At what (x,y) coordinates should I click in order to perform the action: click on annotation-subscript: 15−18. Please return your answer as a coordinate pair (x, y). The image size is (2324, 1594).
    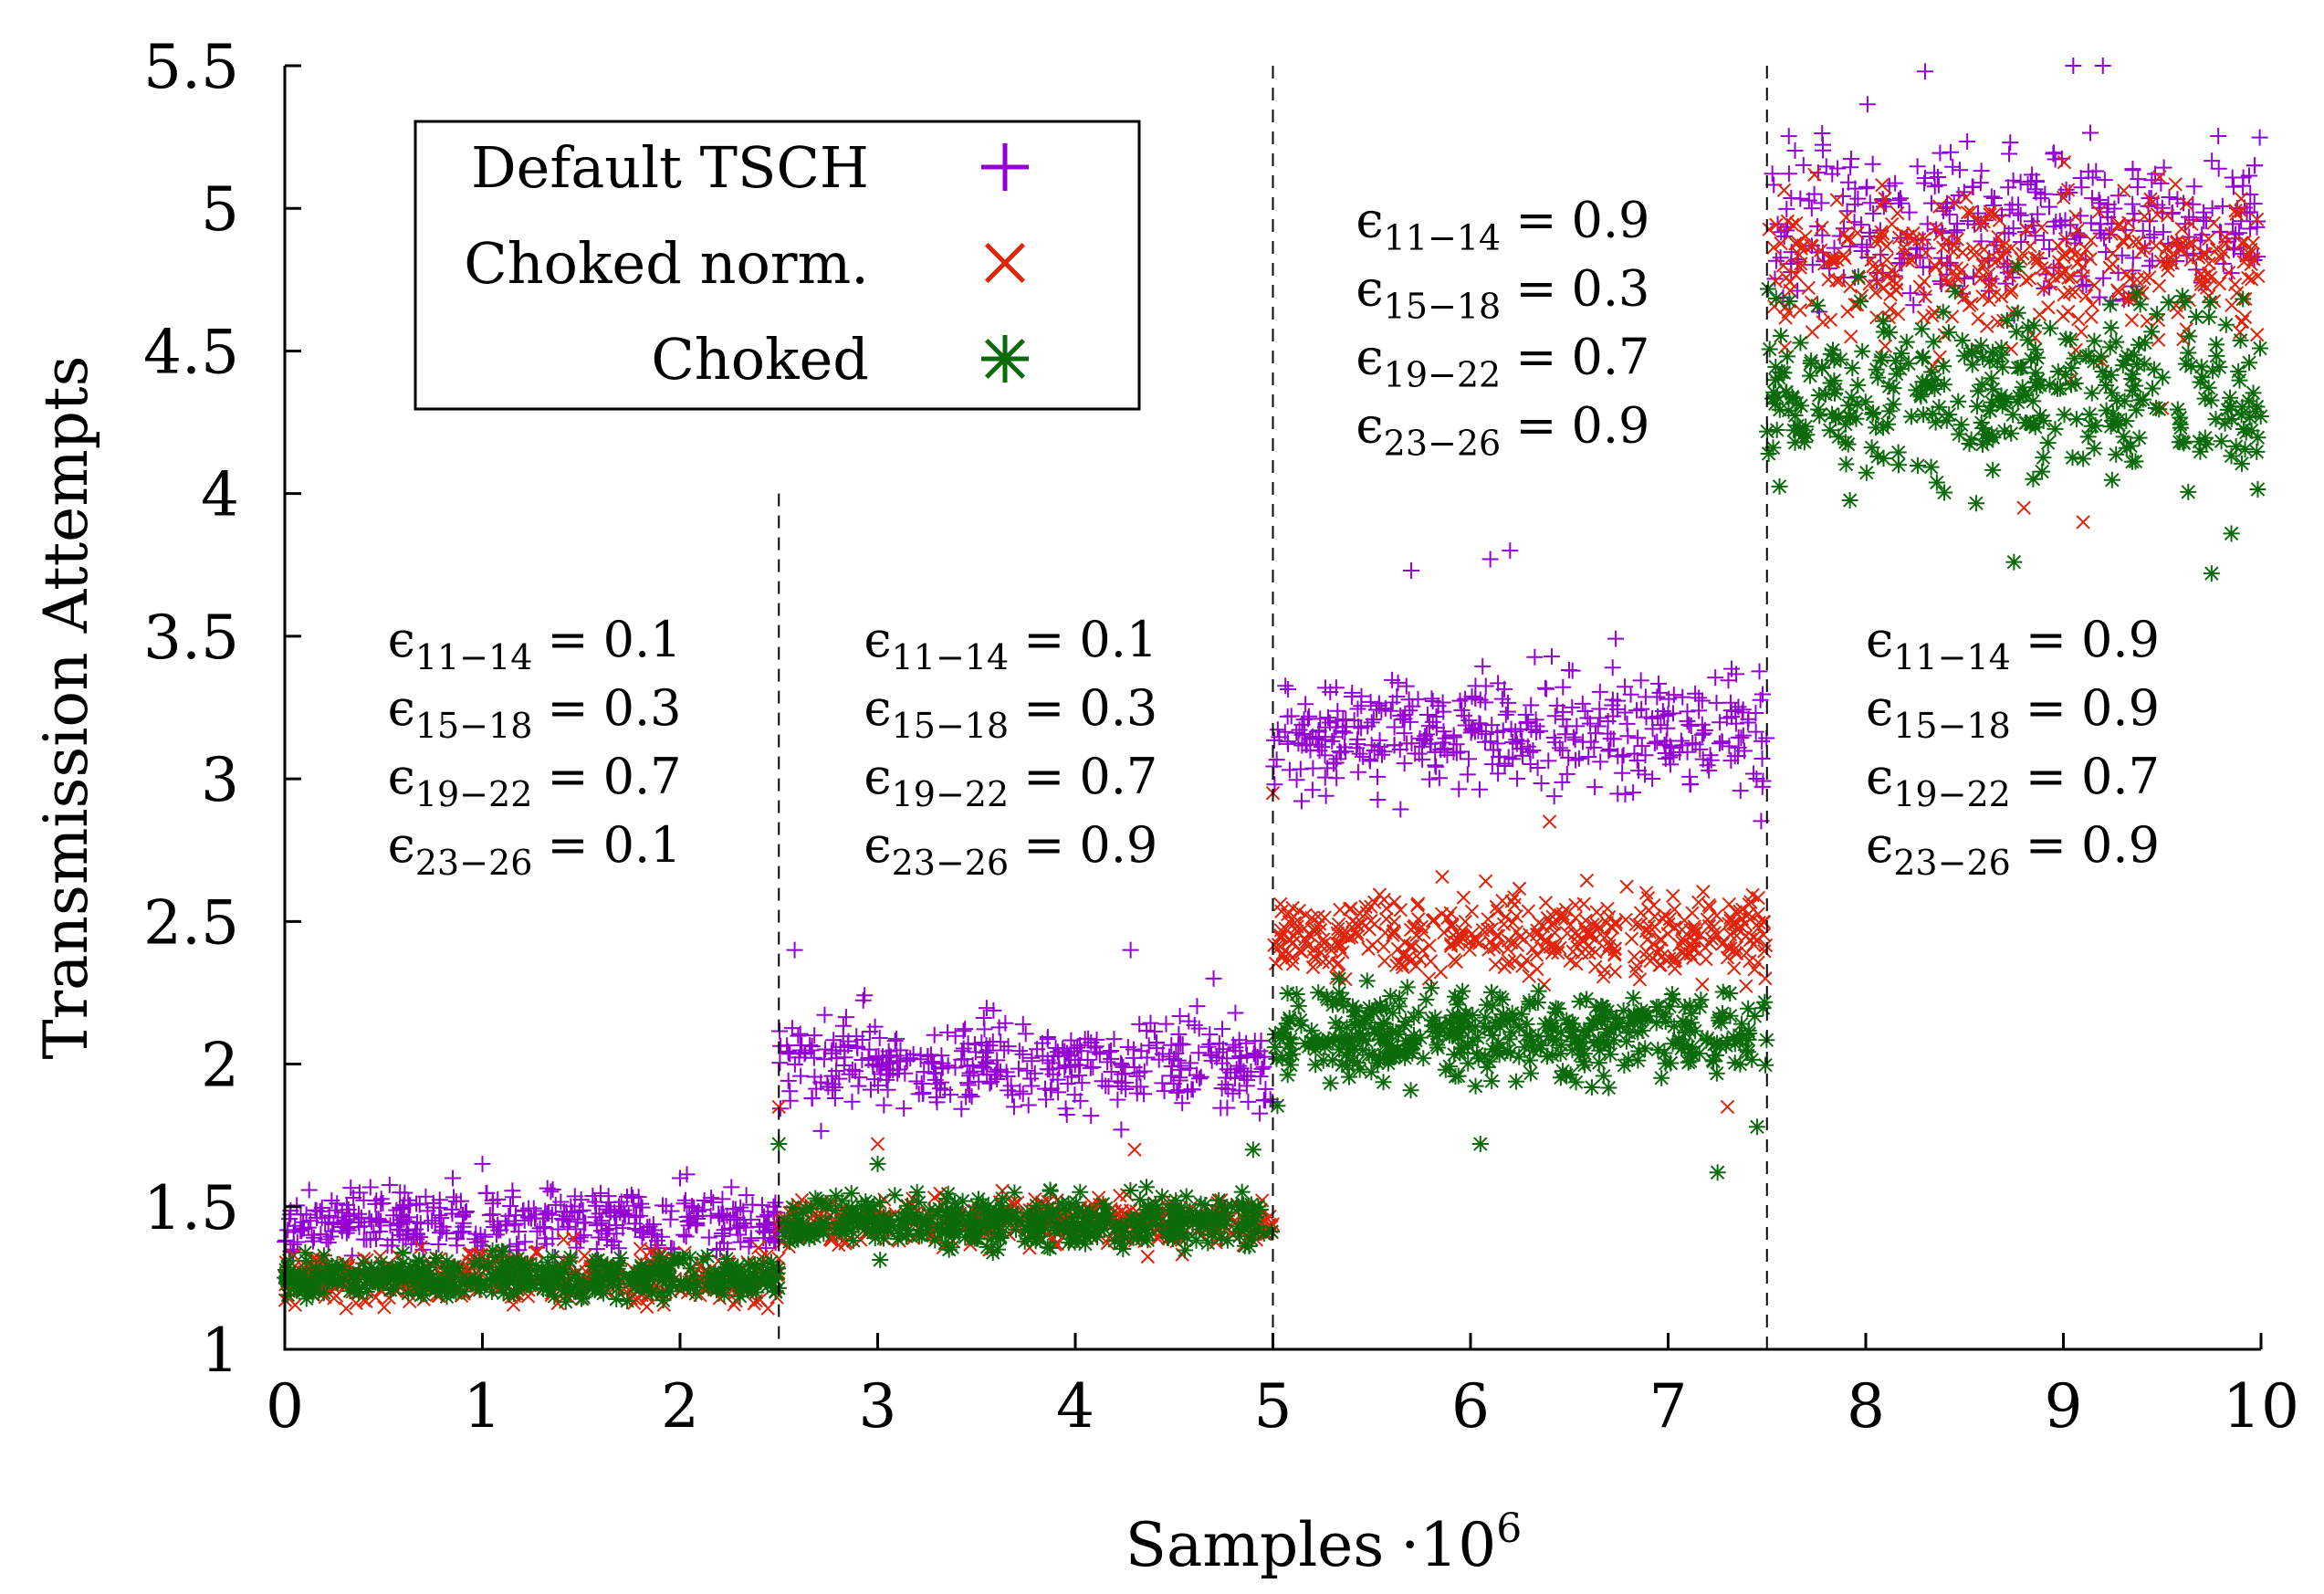
    Looking at the image, I should click on (951, 726).